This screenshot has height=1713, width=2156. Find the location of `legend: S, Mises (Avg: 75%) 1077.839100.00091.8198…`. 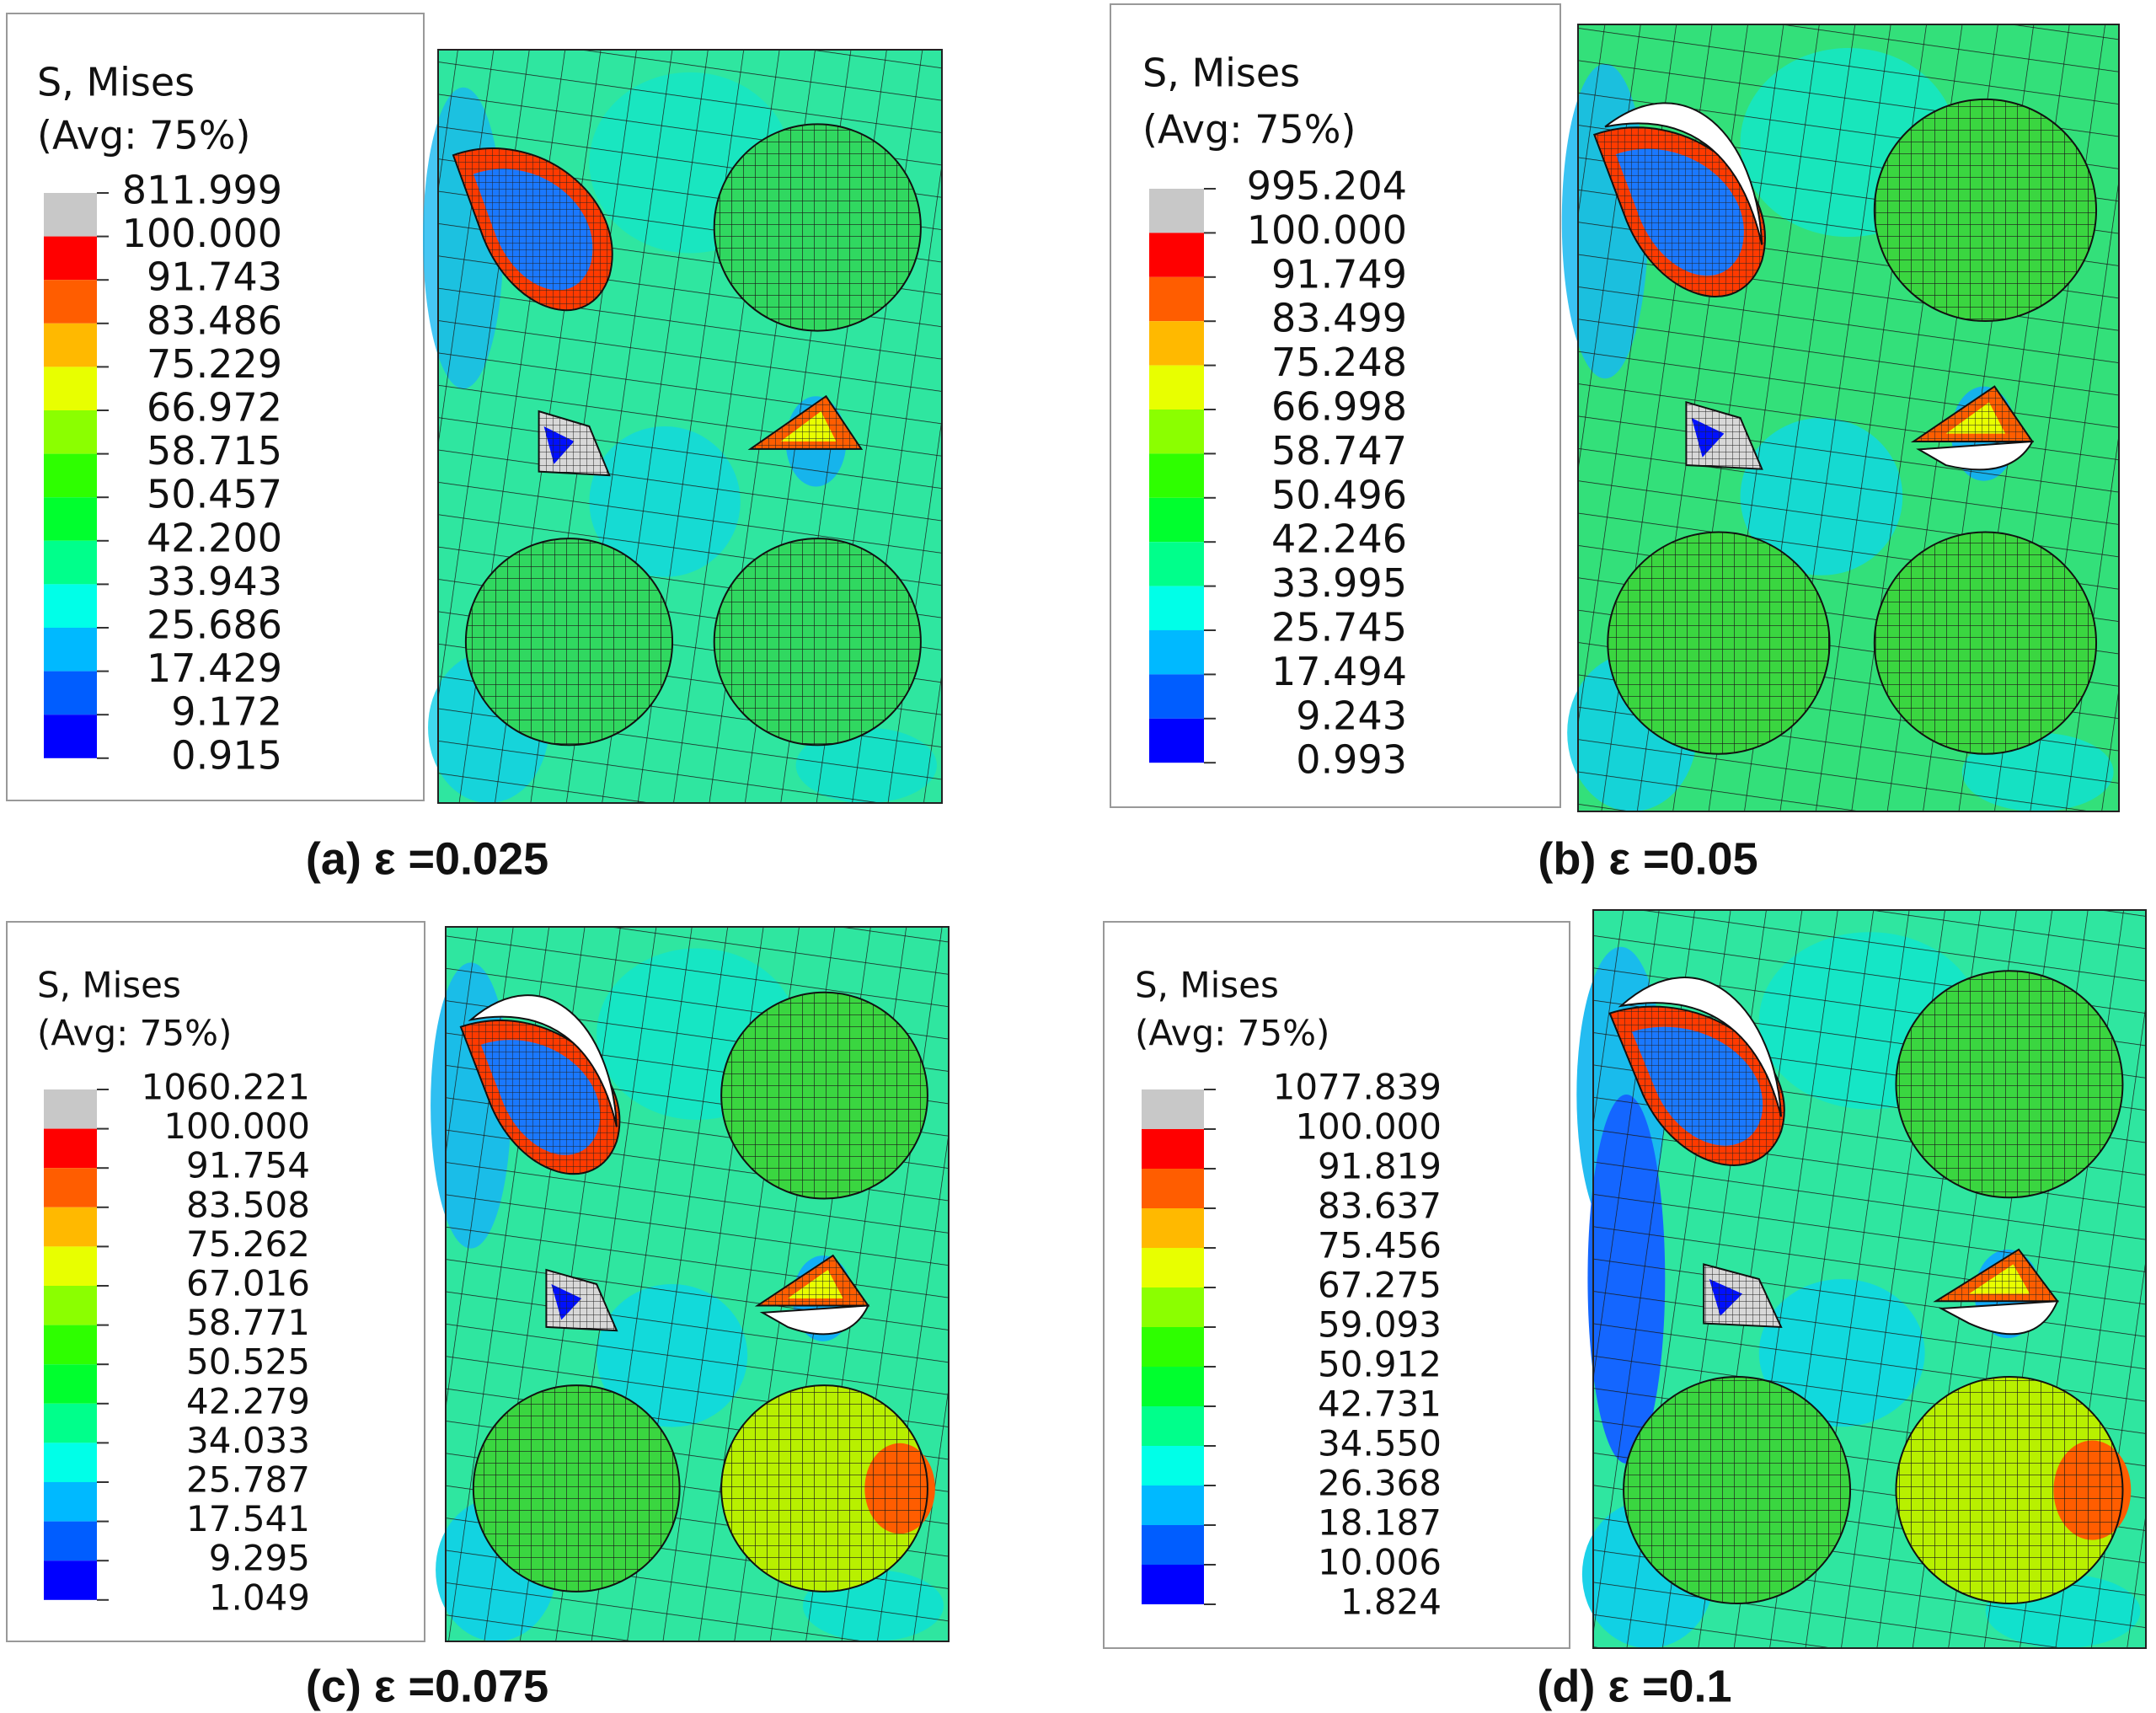

legend: S, Mises (Avg: 75%) 1077.839100.00091.8198… is located at coordinates (1336, 1285).